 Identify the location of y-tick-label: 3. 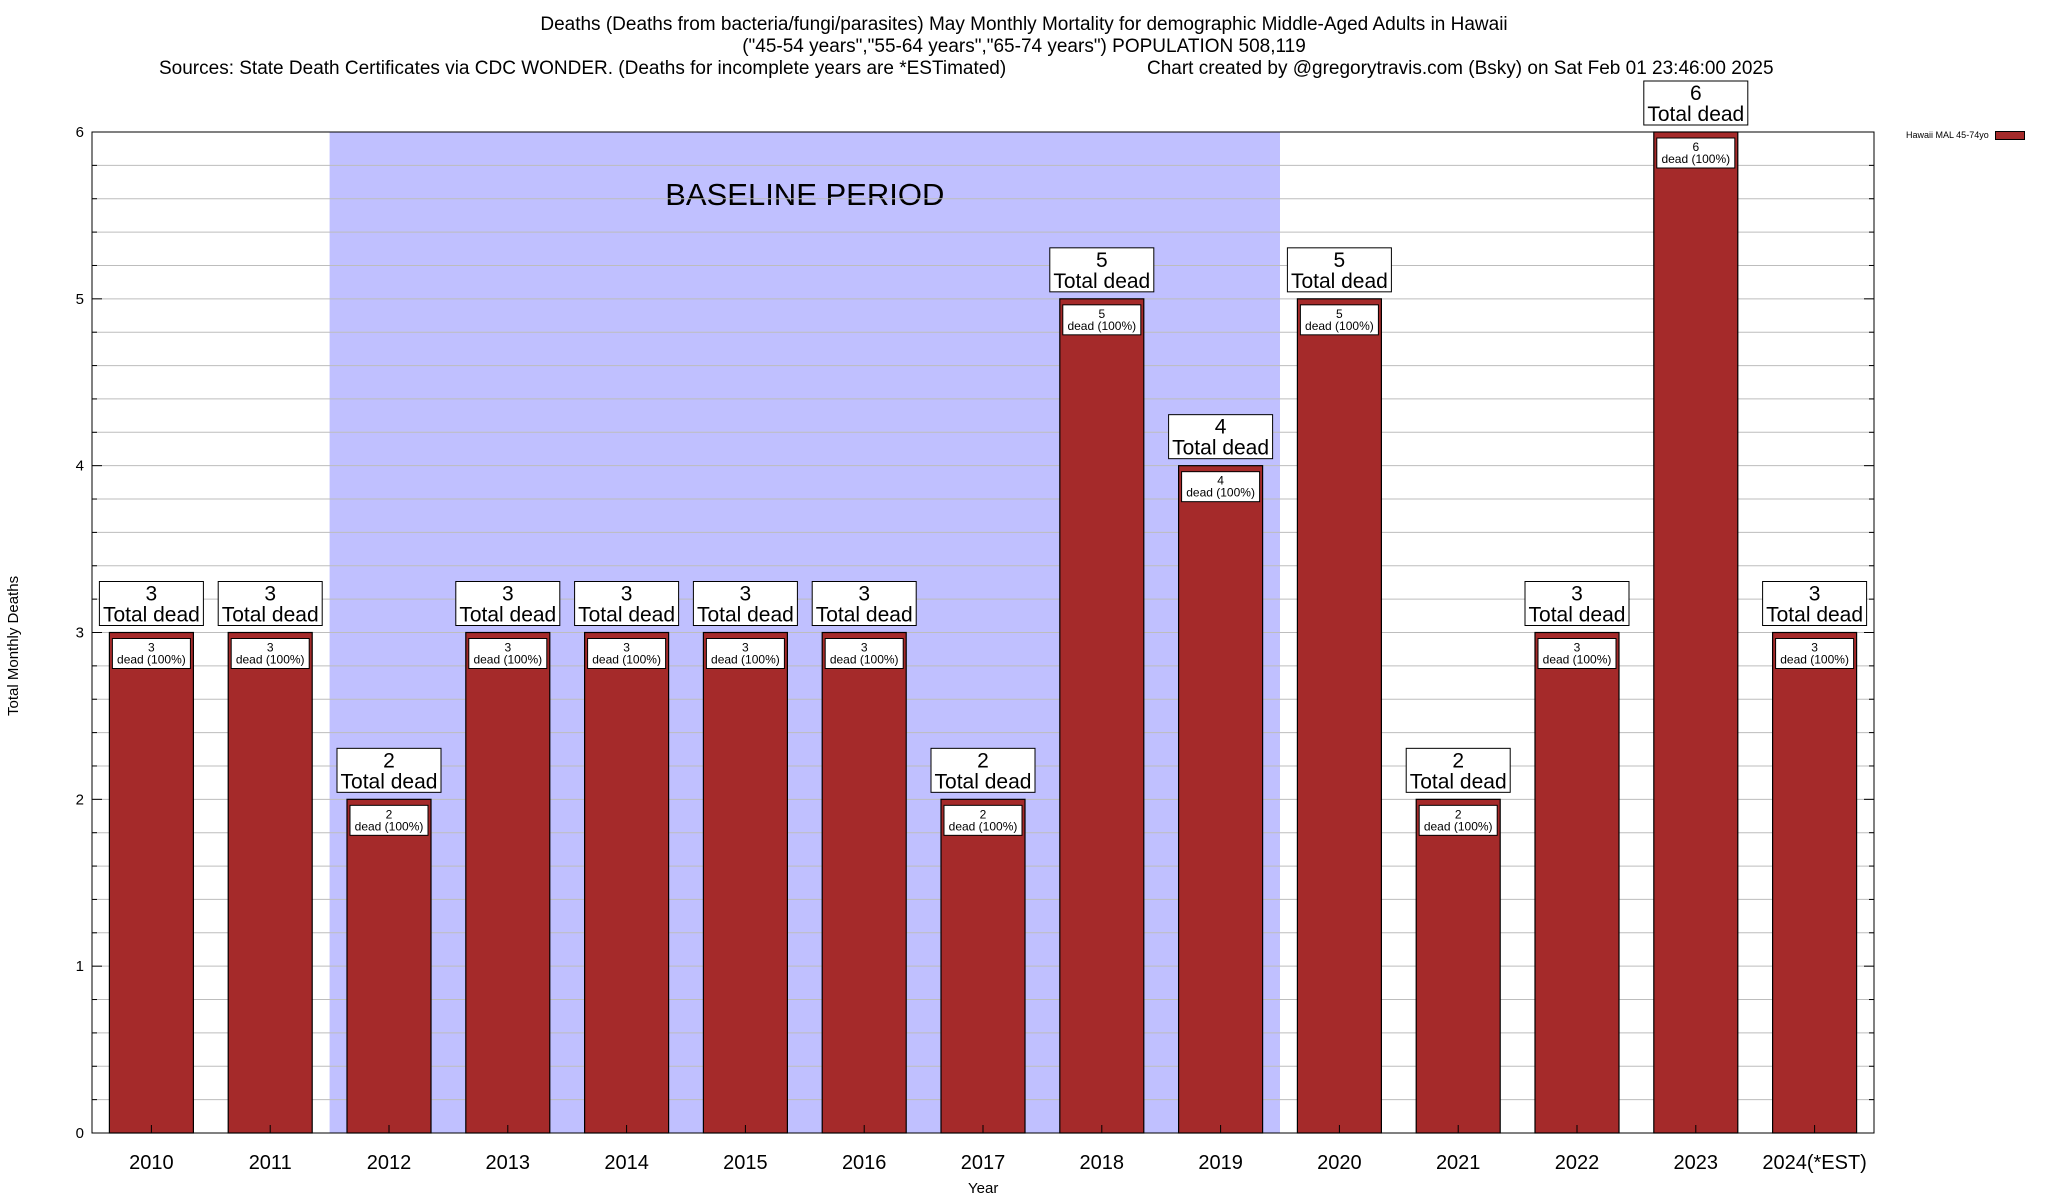
(80, 633).